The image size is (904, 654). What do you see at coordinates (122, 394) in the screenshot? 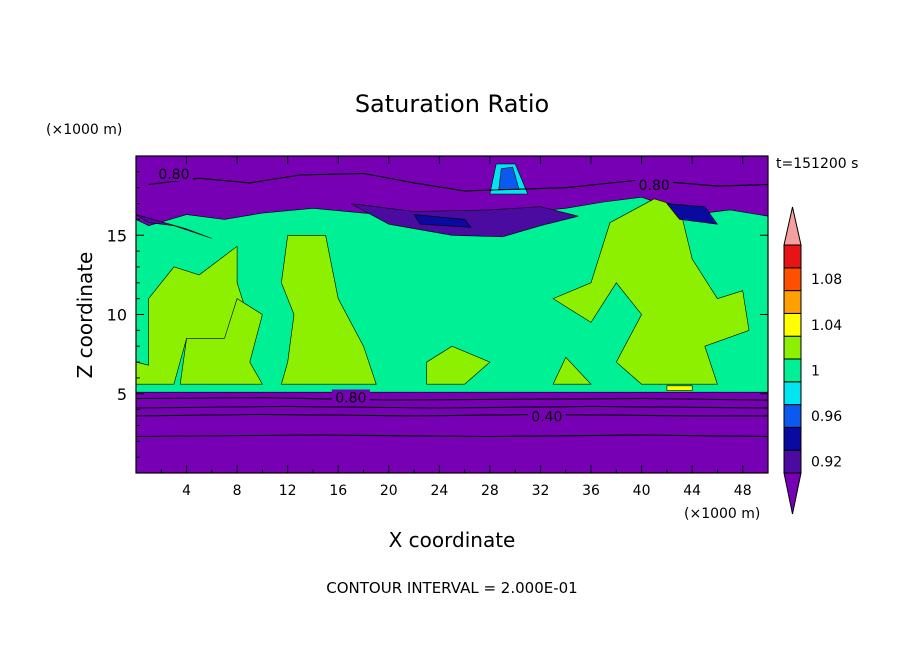
I see `y-tick-label: 5` at bounding box center [122, 394].